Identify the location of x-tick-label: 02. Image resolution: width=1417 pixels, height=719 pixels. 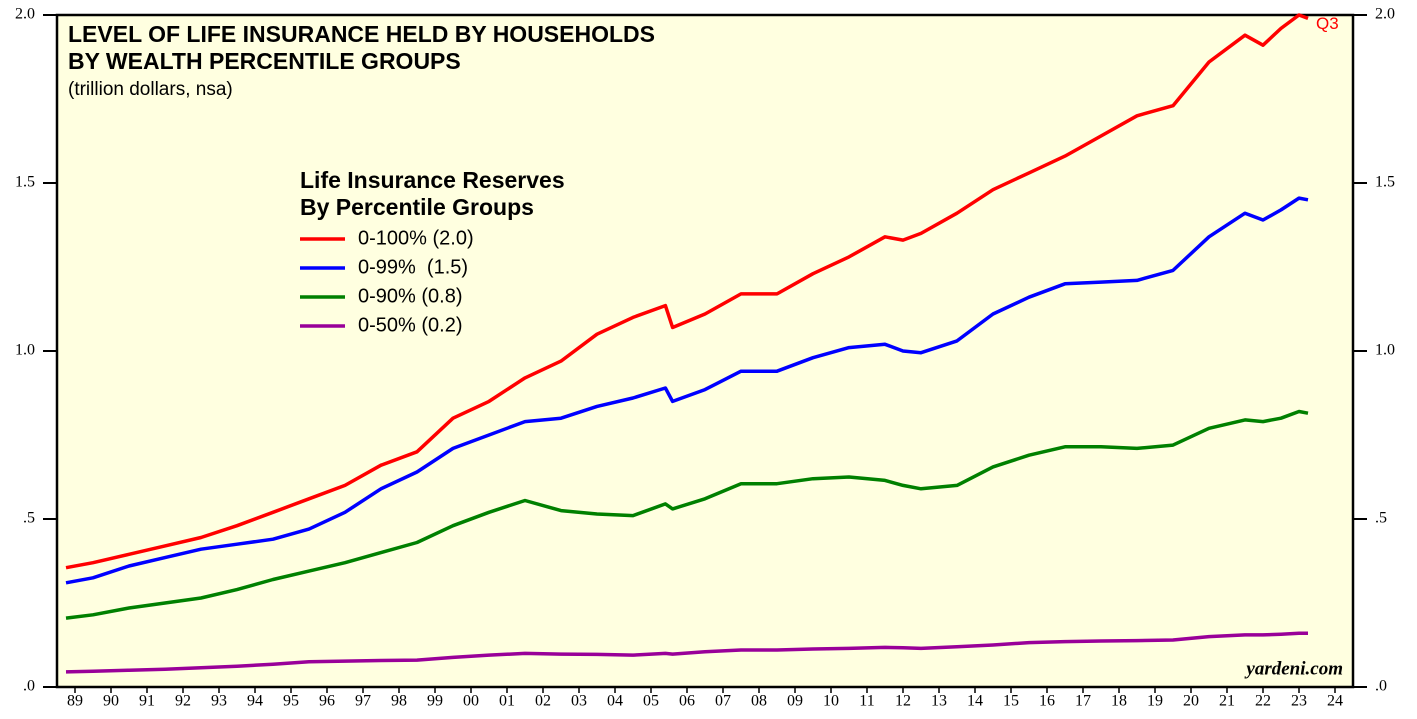
(543, 701).